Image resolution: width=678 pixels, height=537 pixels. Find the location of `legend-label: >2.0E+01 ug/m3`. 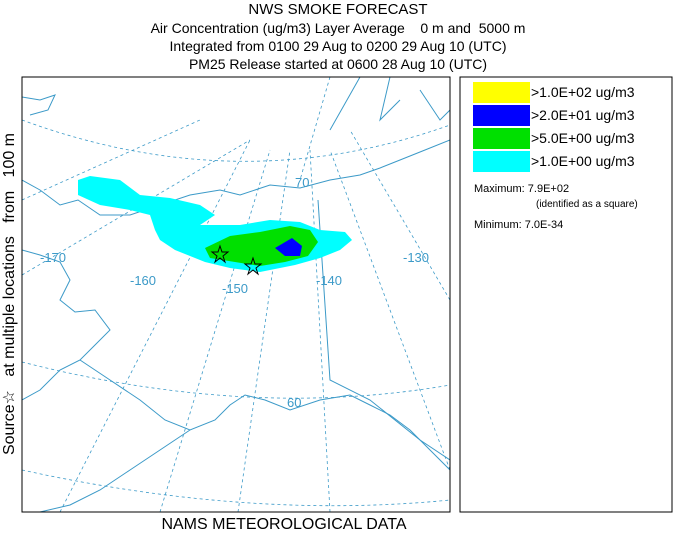

legend-label: >2.0E+01 ug/m3 is located at coordinates (583, 115).